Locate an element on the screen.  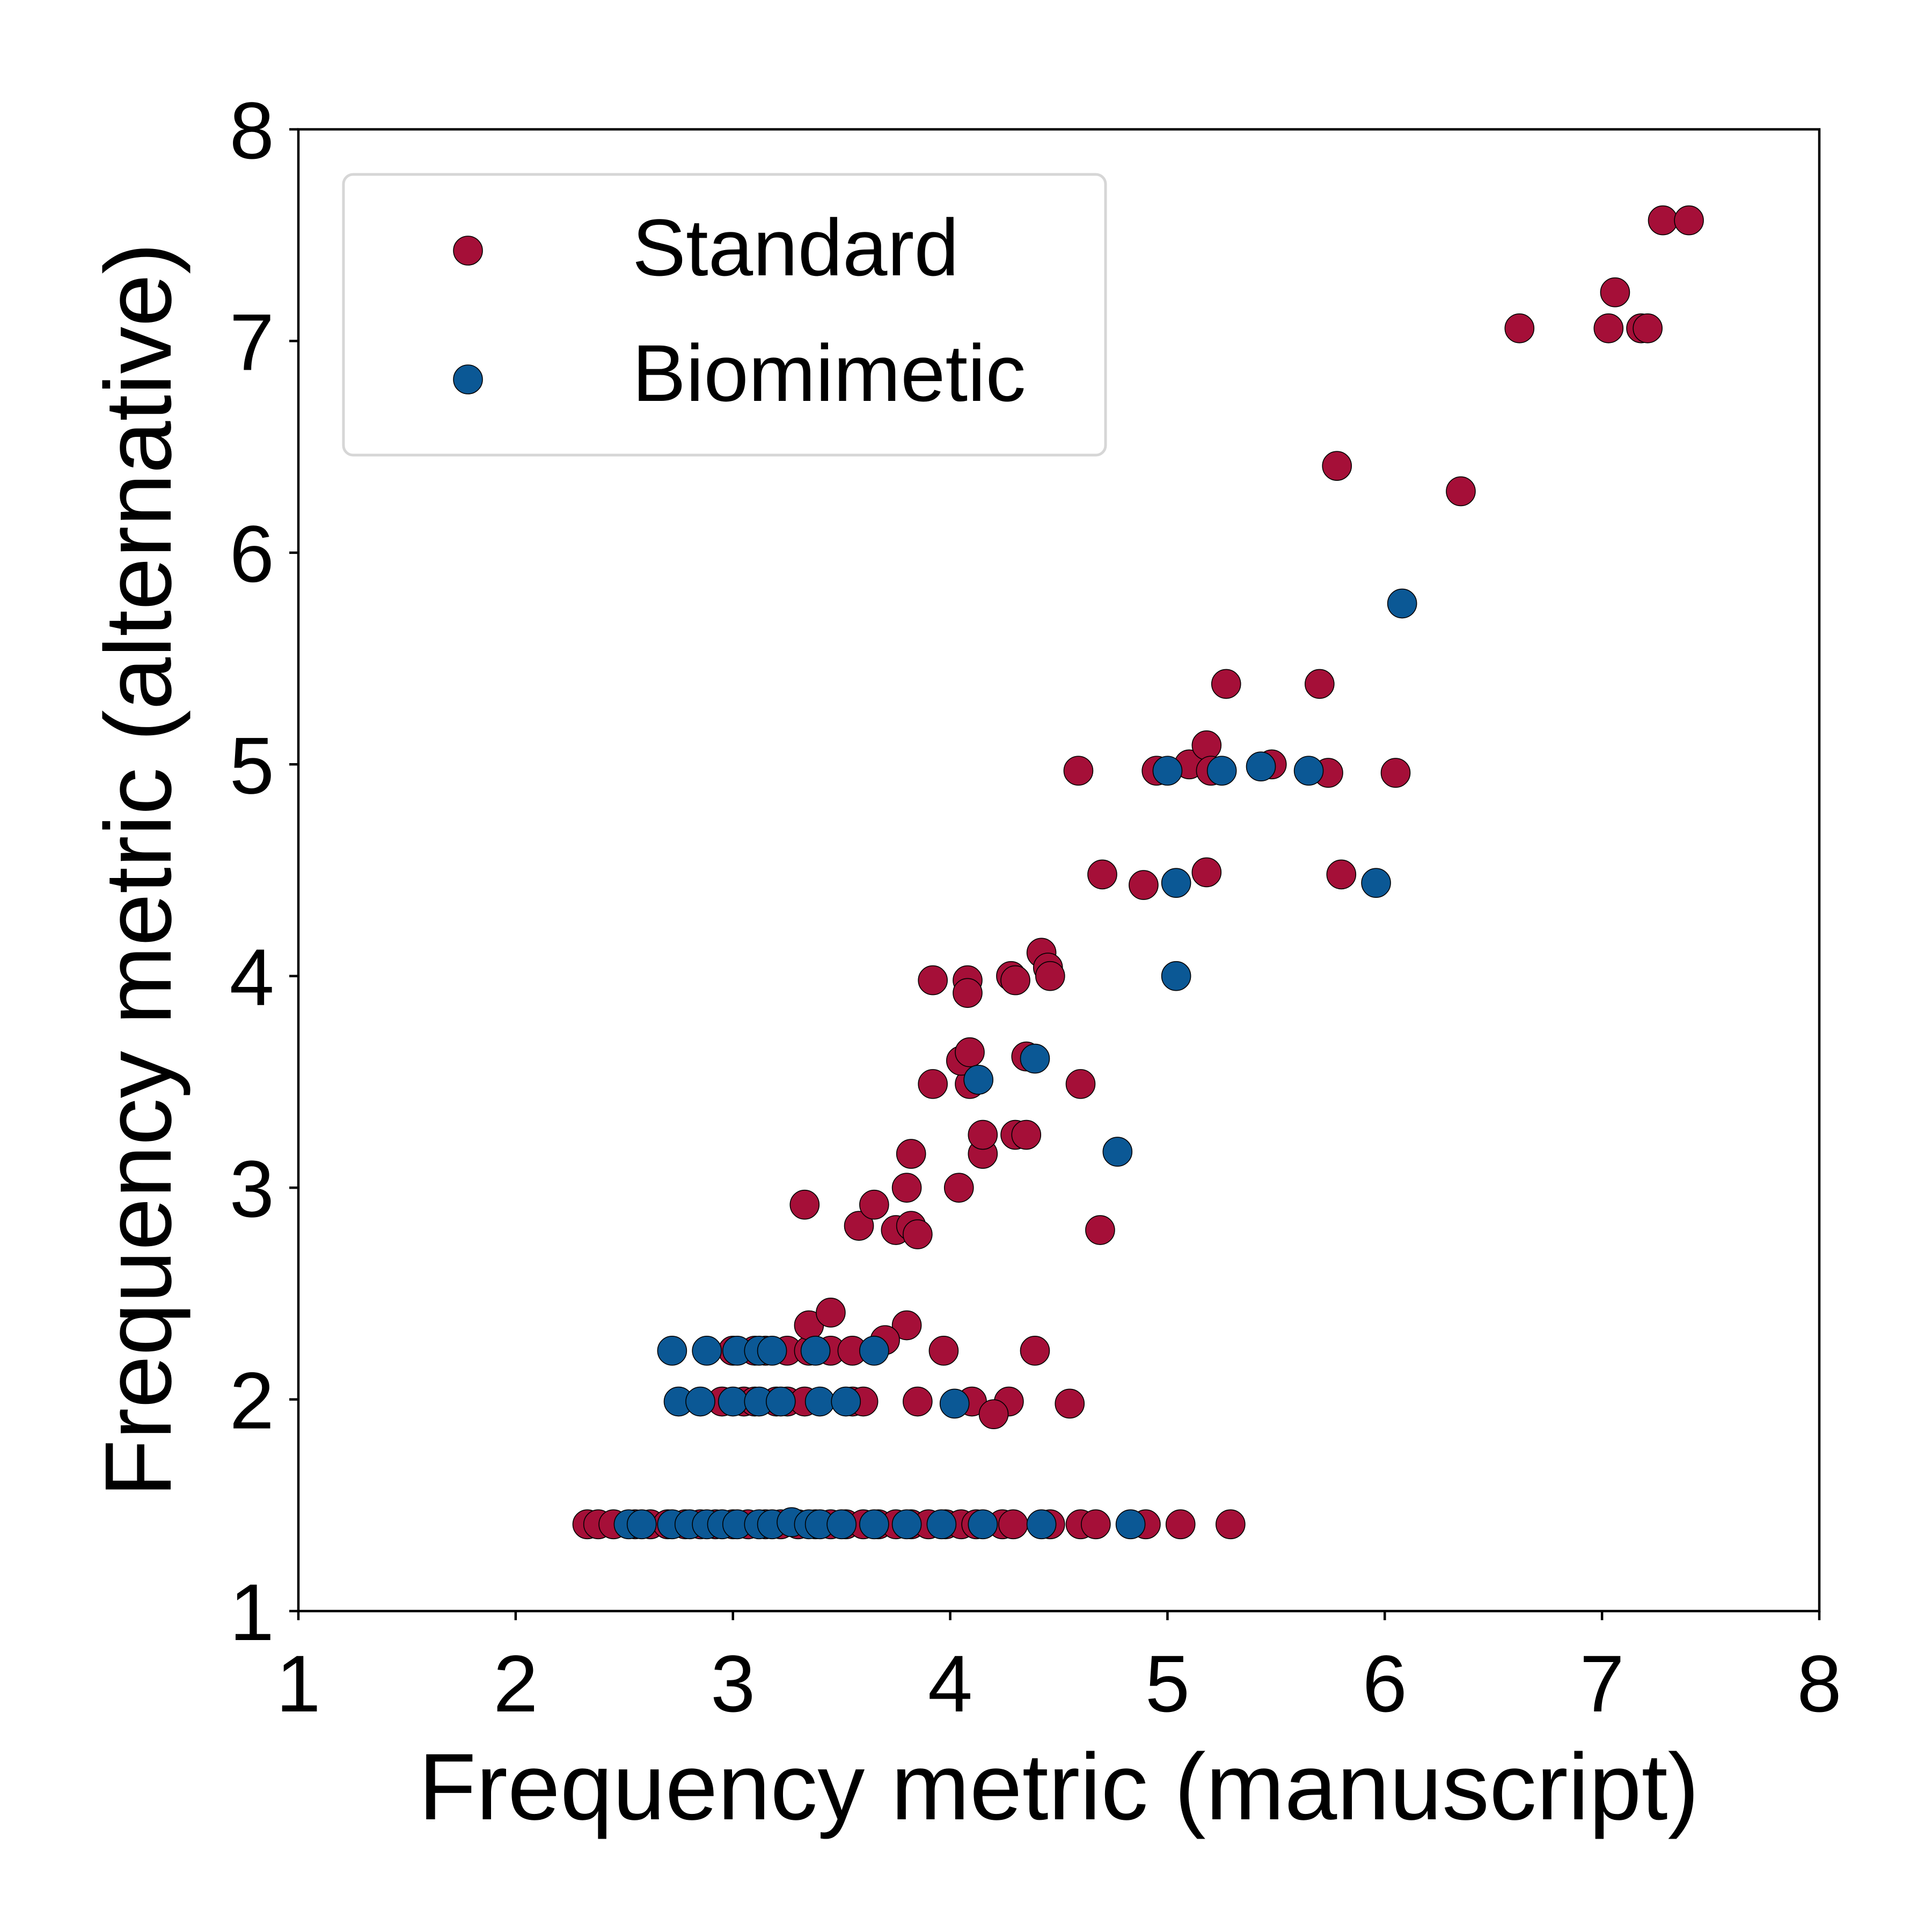
legend-label-biomimetic: Biomimetic is located at coordinates (829, 373).